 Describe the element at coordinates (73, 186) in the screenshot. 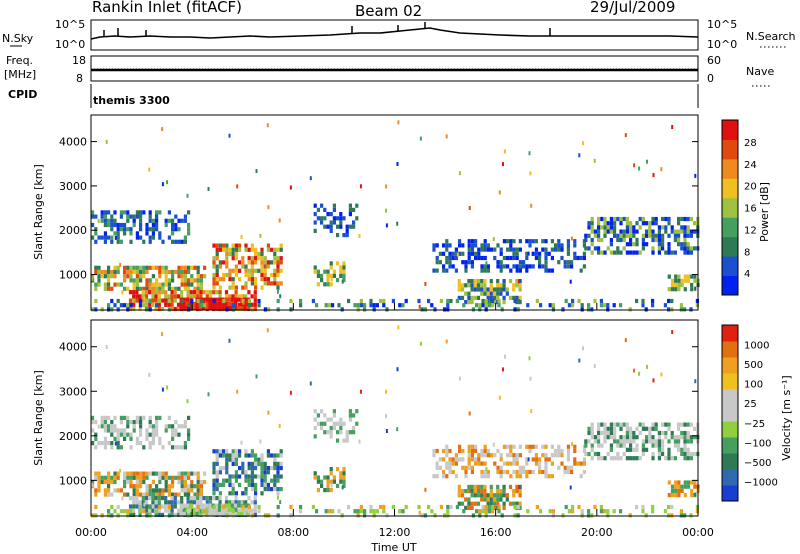

I see `y-tick-label: 3000` at that location.